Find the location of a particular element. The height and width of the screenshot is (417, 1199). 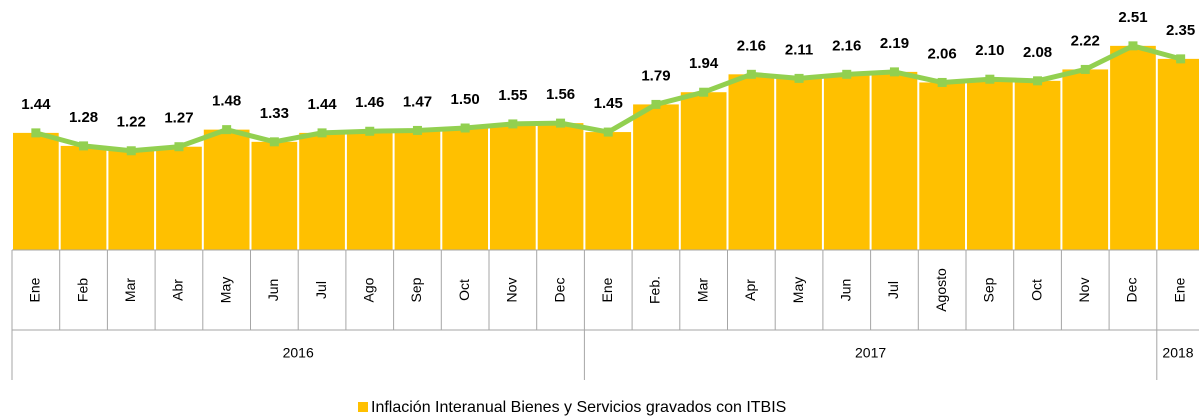

data-label: 1.79 is located at coordinates (655, 75).